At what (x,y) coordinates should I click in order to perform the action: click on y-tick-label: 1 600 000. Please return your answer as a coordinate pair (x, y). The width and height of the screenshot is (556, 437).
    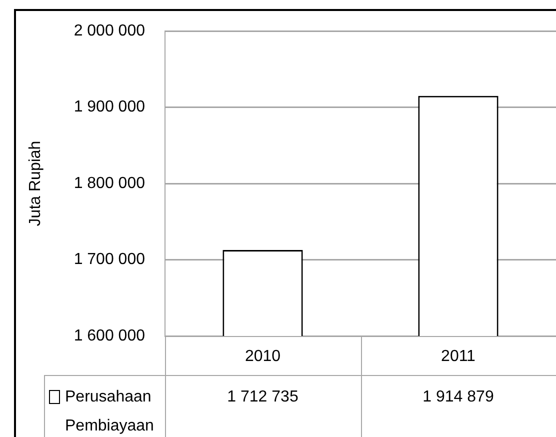
    Looking at the image, I should click on (110, 335).